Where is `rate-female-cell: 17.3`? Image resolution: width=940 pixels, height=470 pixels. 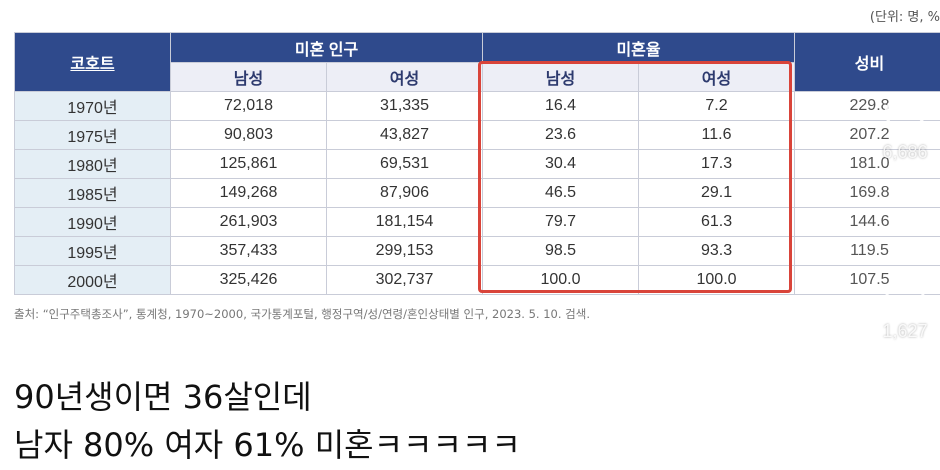
rate-female-cell: 17.3 is located at coordinates (717, 164).